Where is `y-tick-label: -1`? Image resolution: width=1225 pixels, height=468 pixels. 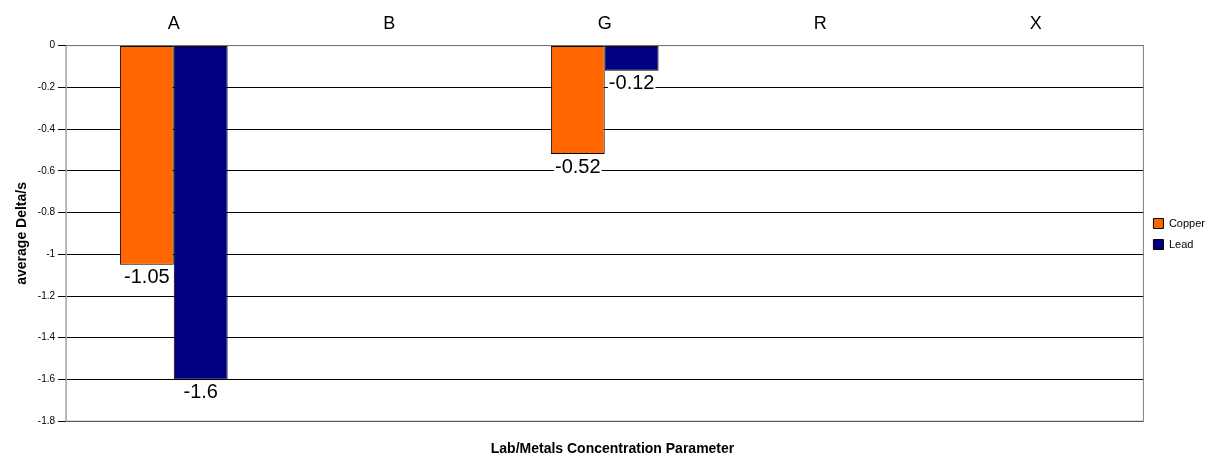 y-tick-label: -1 is located at coordinates (51, 254).